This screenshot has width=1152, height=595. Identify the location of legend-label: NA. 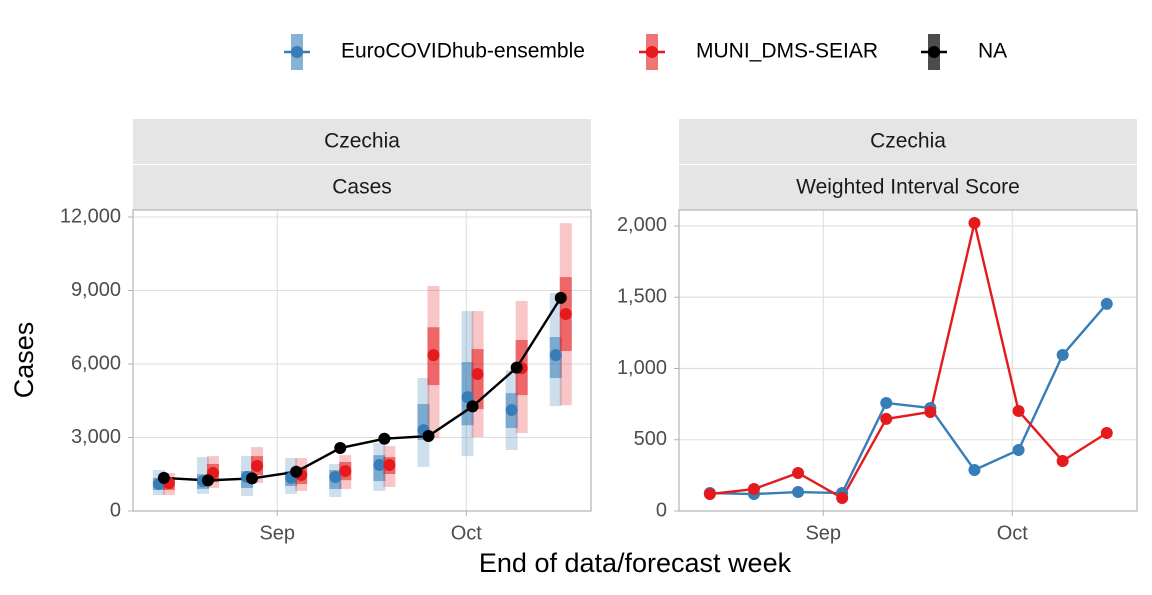
(992, 51).